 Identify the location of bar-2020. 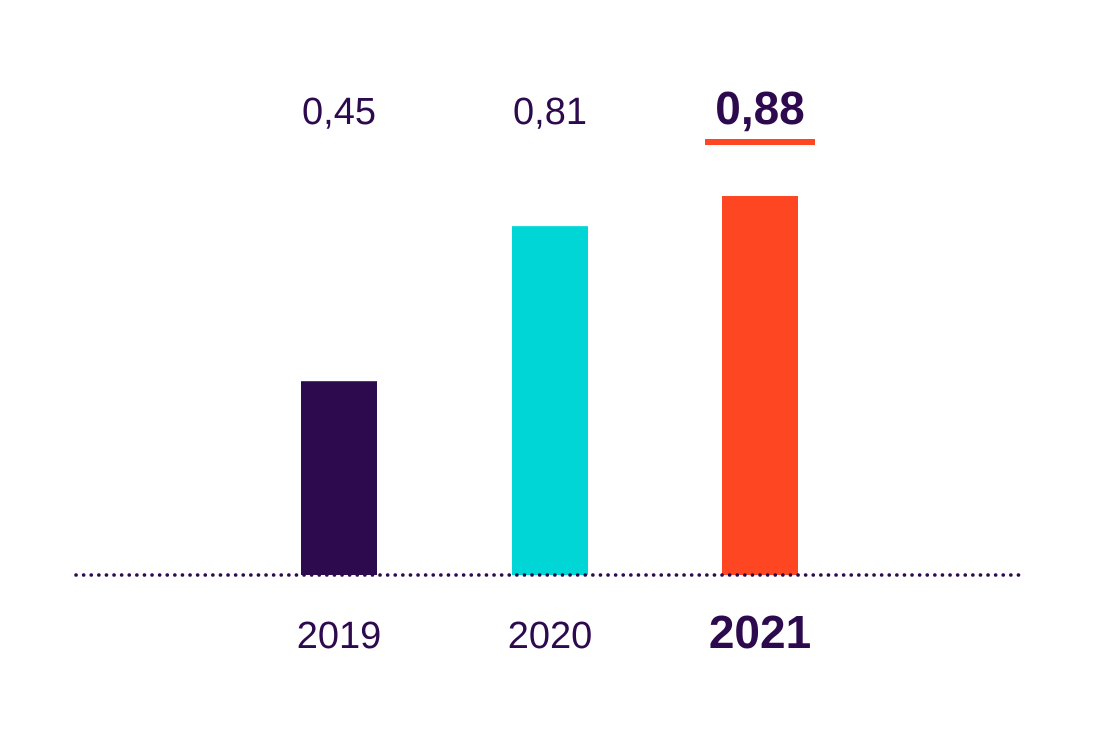
(550, 401).